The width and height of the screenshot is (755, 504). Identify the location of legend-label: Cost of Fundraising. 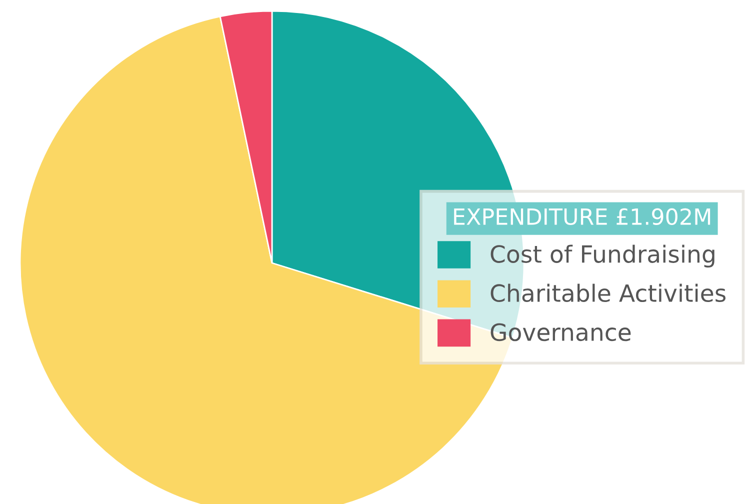
(602, 256).